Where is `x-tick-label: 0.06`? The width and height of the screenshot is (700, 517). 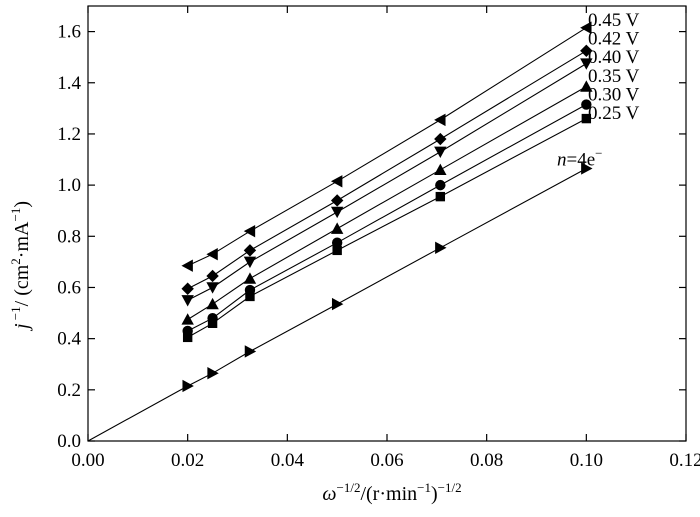
x-tick-label: 0.06 is located at coordinates (386, 460).